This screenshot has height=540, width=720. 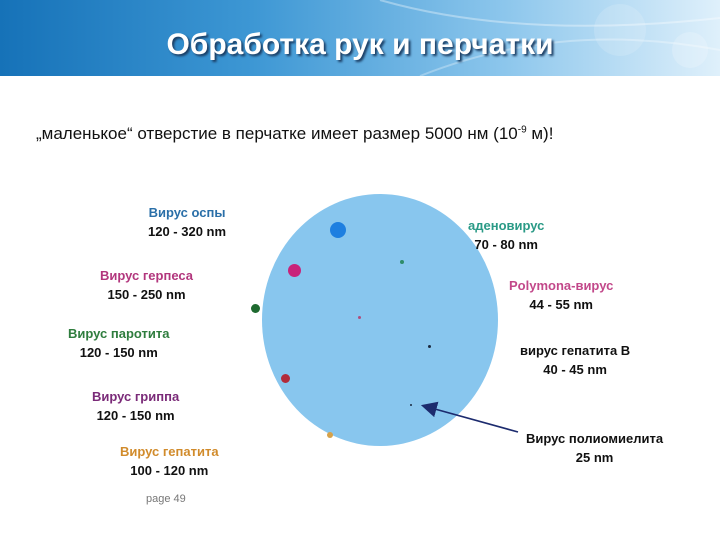 I want to click on virus-size: 150 - 250 nm, so click(x=146, y=294).